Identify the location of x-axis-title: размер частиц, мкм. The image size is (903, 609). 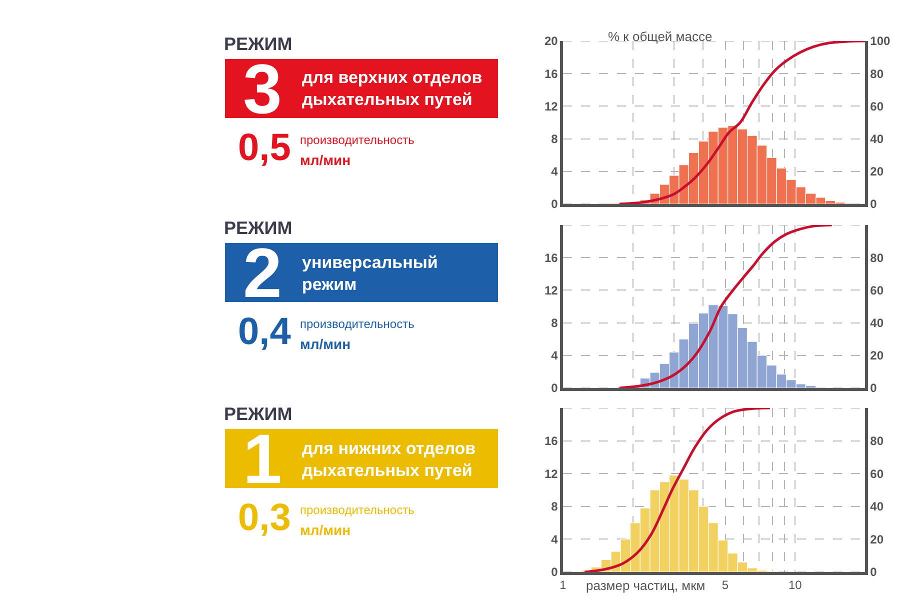
(646, 585).